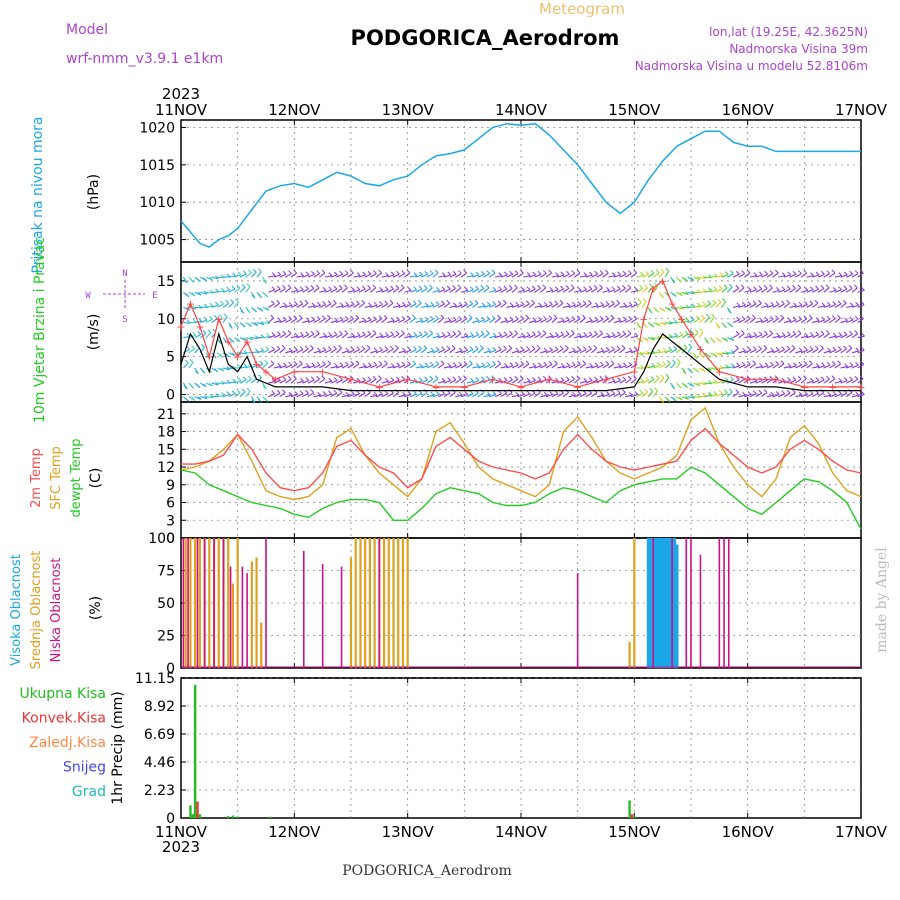  I want to click on y-tick-label: 3, so click(170, 521).